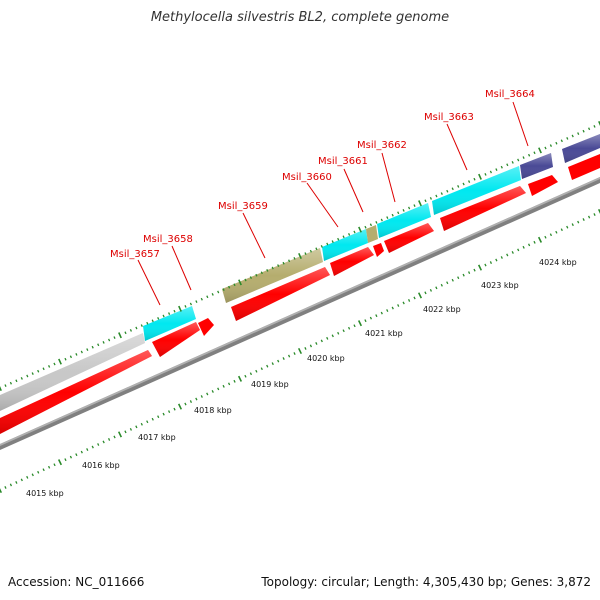 The image size is (600, 600). I want to click on scale-label: 4020 kbp, so click(326, 358).